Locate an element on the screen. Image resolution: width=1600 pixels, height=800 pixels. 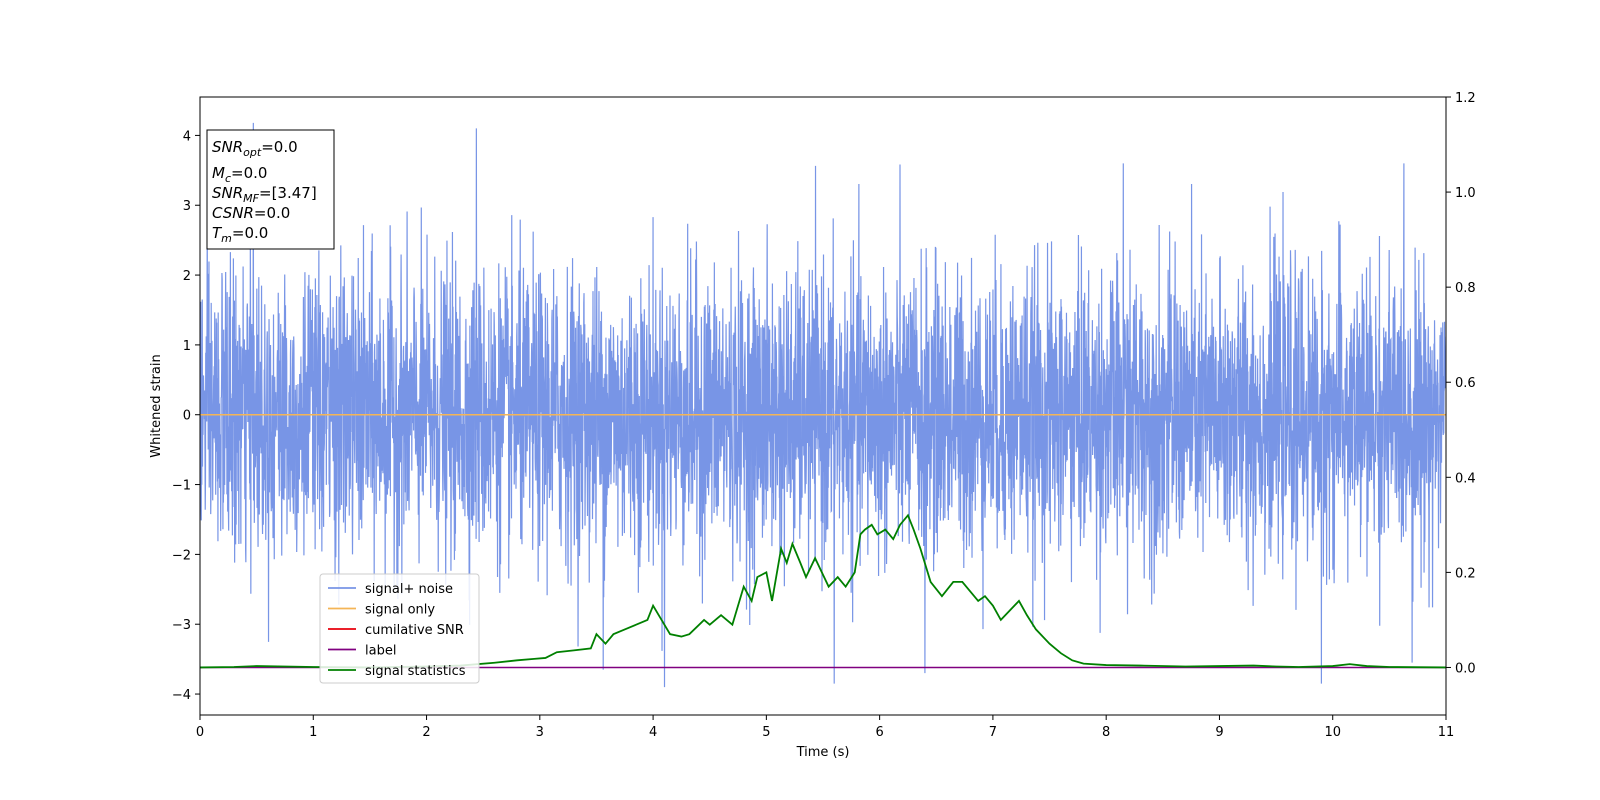
info-box-frame is located at coordinates (270, 189).